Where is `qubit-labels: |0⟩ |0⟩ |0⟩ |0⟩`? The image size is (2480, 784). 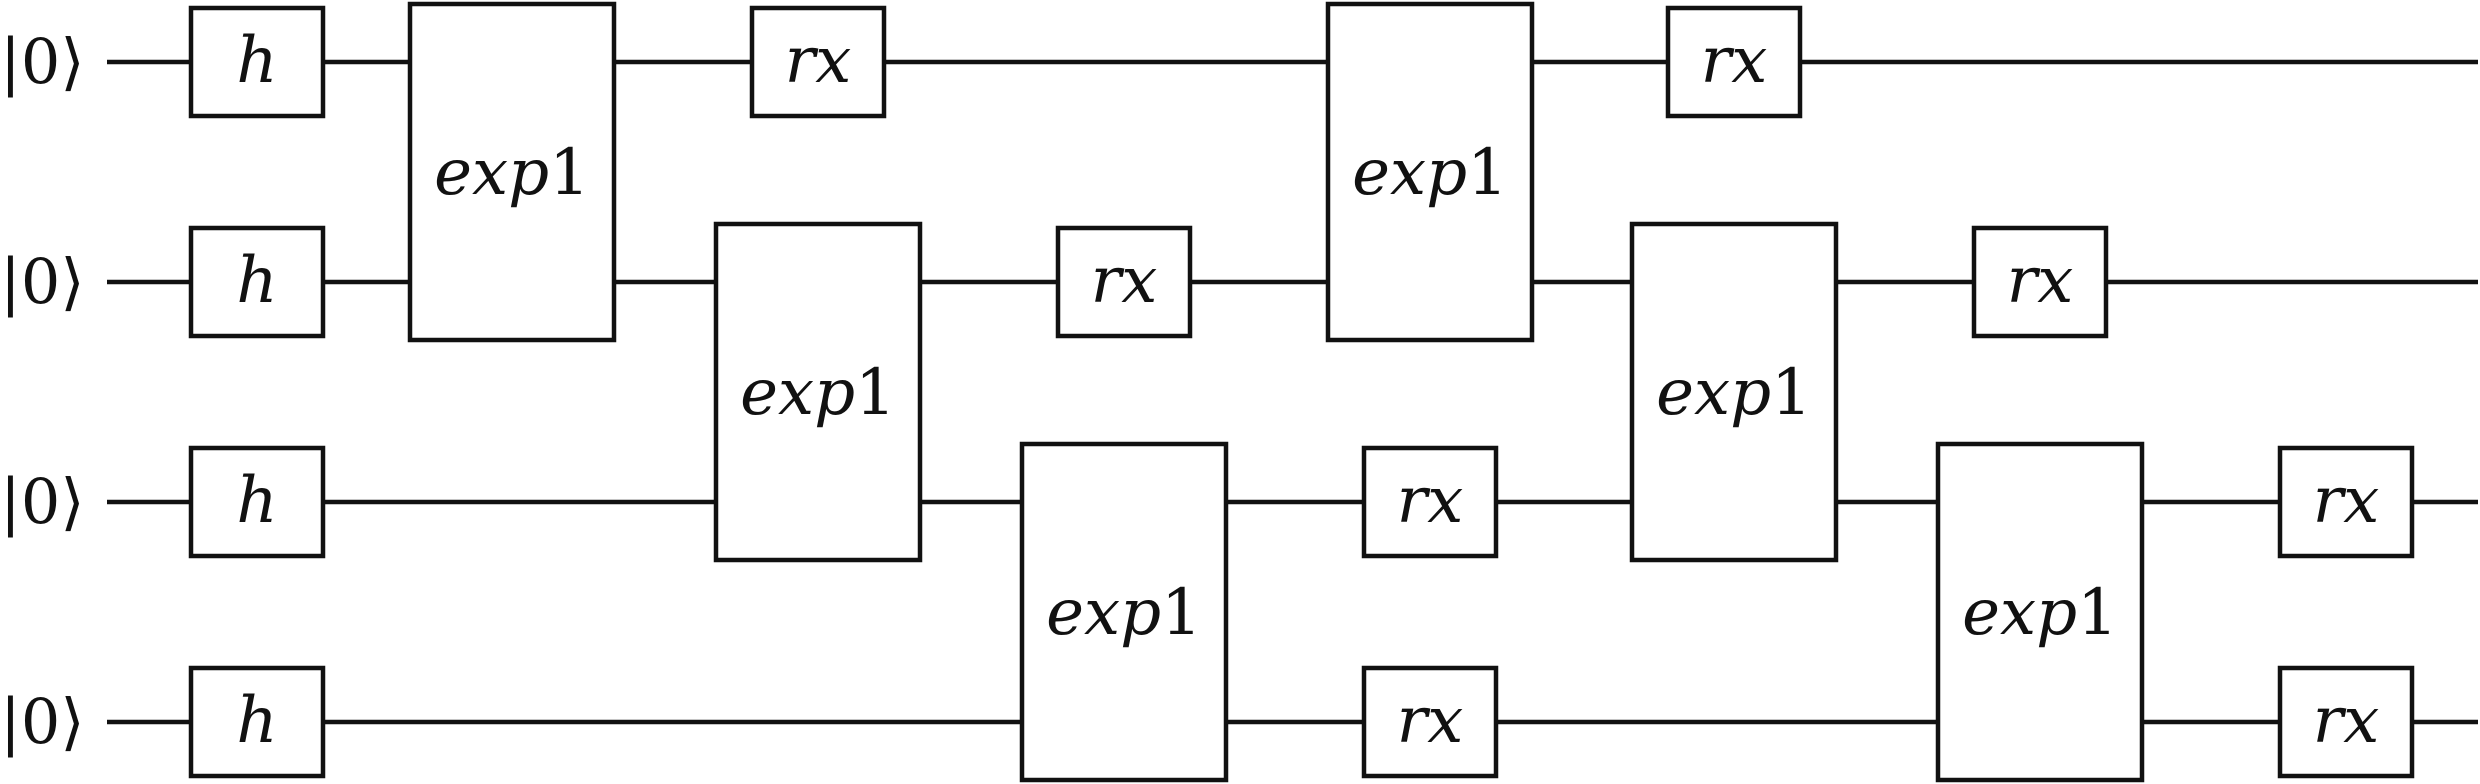
qubit-labels: |0⟩ |0⟩ |0⟩ |0⟩ is located at coordinates (42, 391).